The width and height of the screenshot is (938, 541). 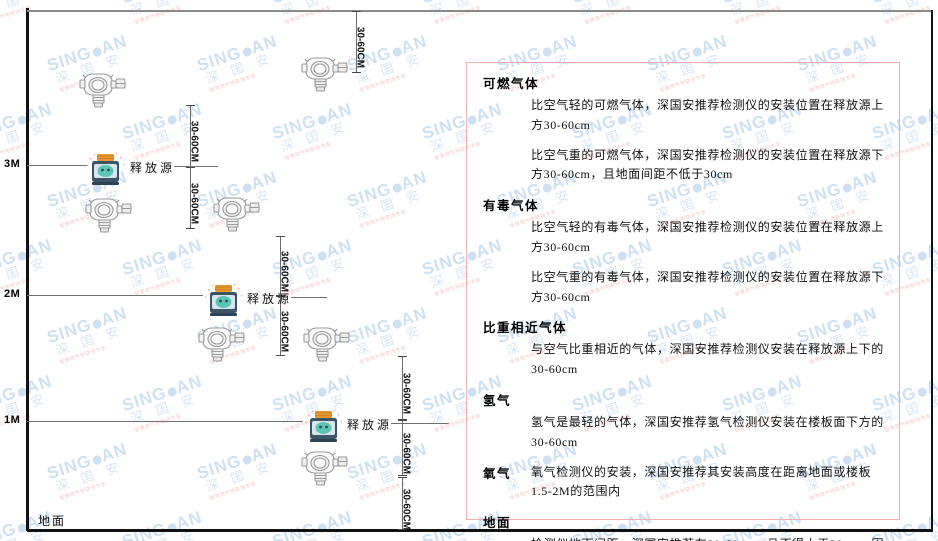 I want to click on ceiling-line, so click(x=480, y=11).